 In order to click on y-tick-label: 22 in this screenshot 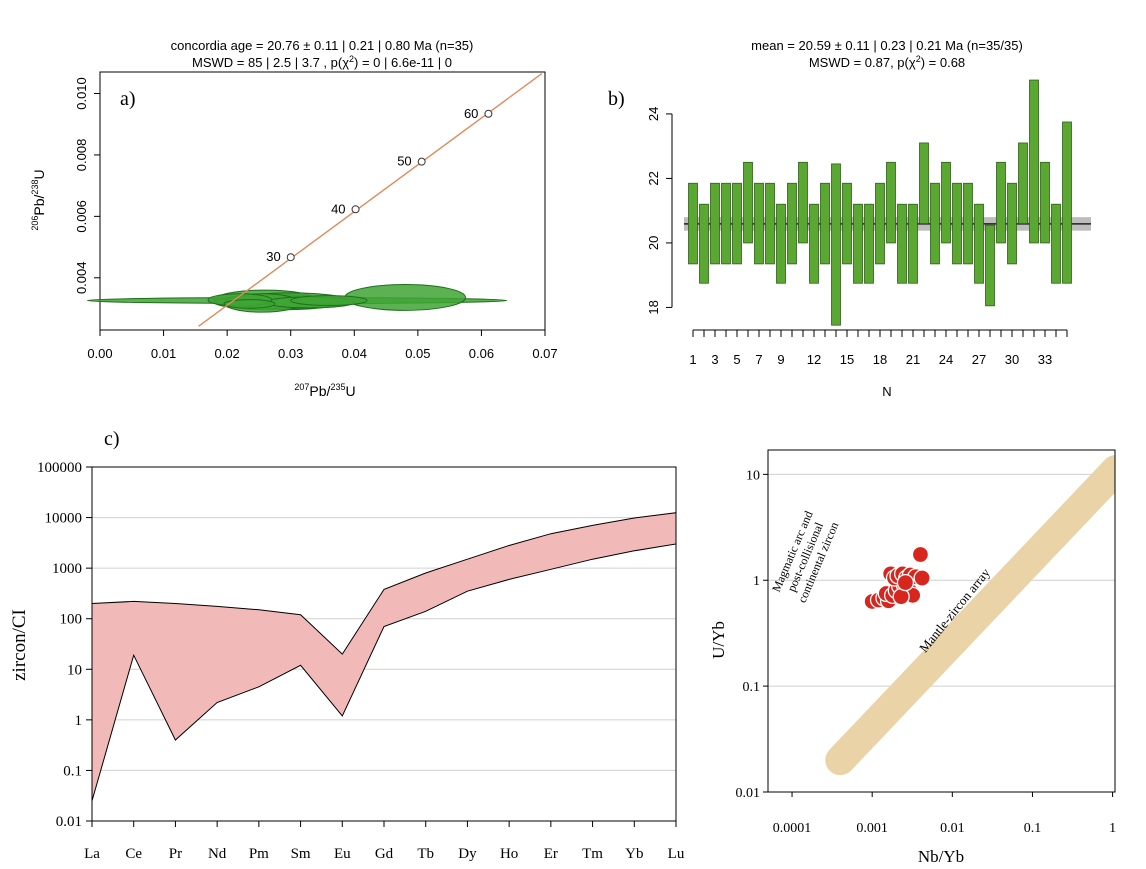, I will do `click(653, 178)`.